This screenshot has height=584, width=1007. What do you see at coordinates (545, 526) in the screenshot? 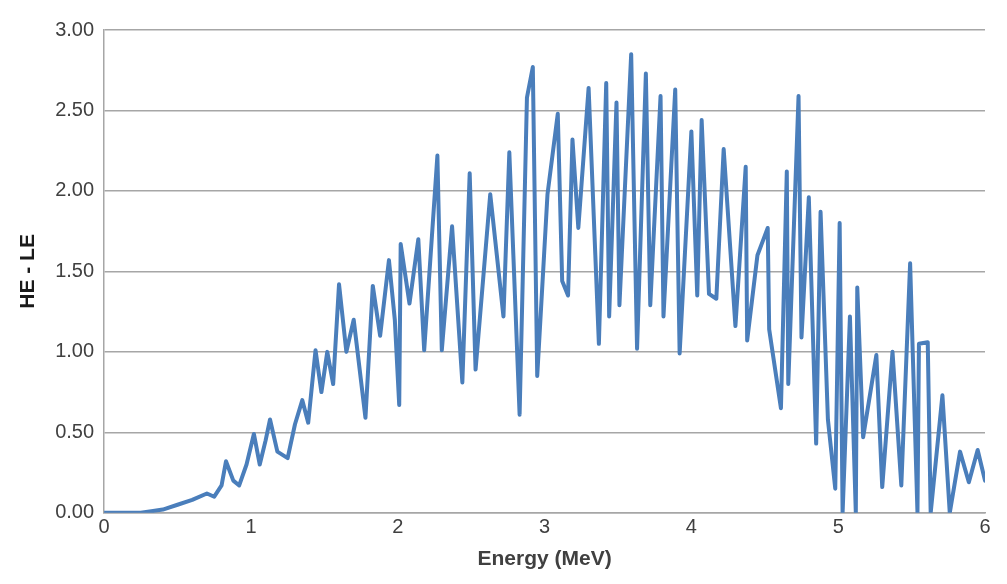
I see `x-tick-label: 3` at bounding box center [545, 526].